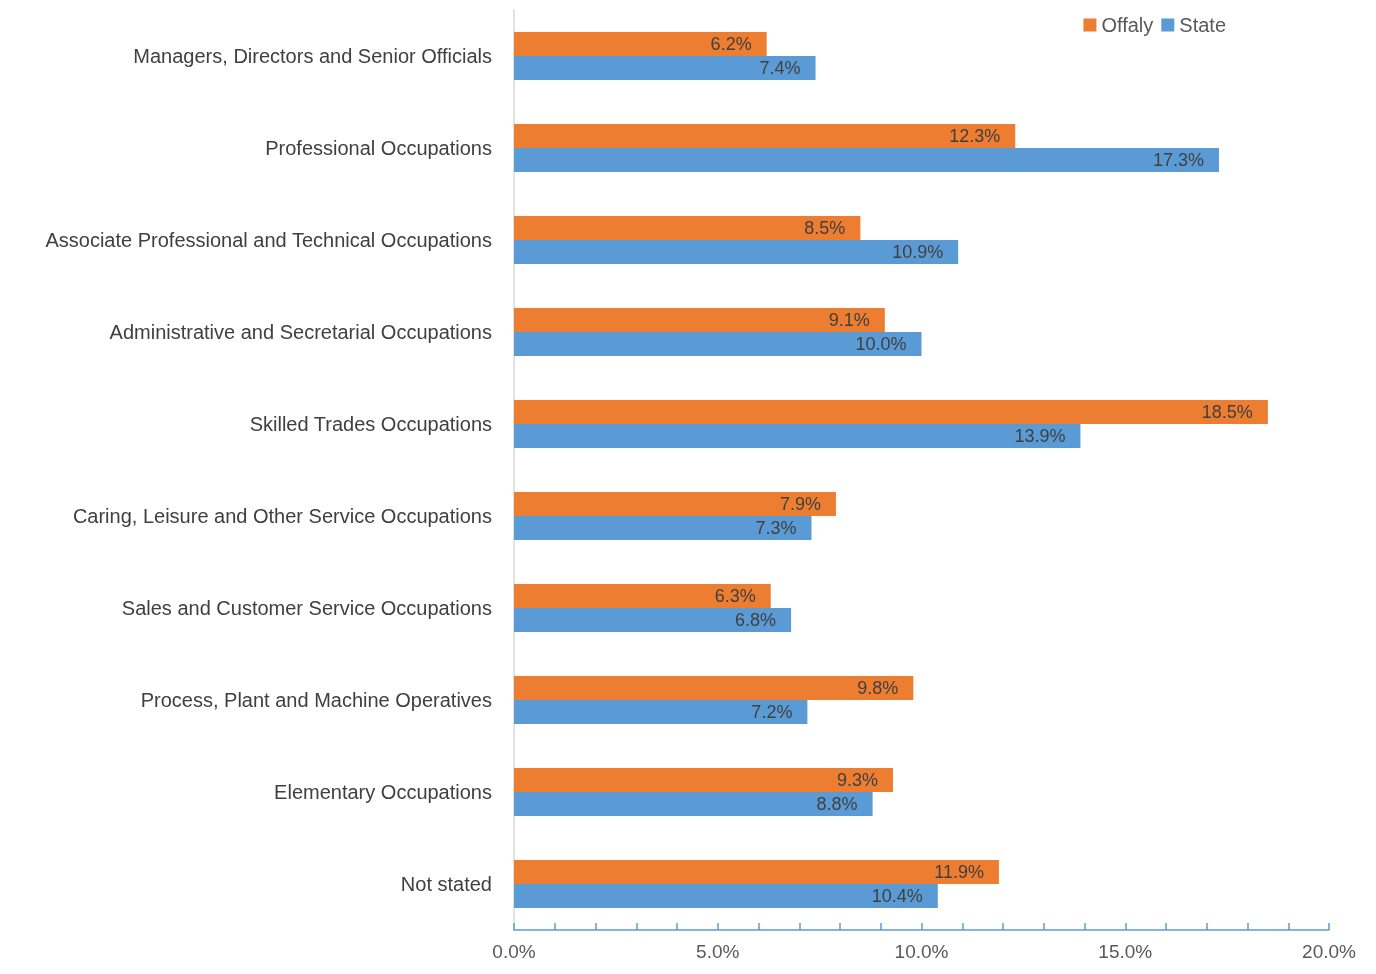 The width and height of the screenshot is (1376, 974). I want to click on data-label: 11.9%, so click(959, 872).